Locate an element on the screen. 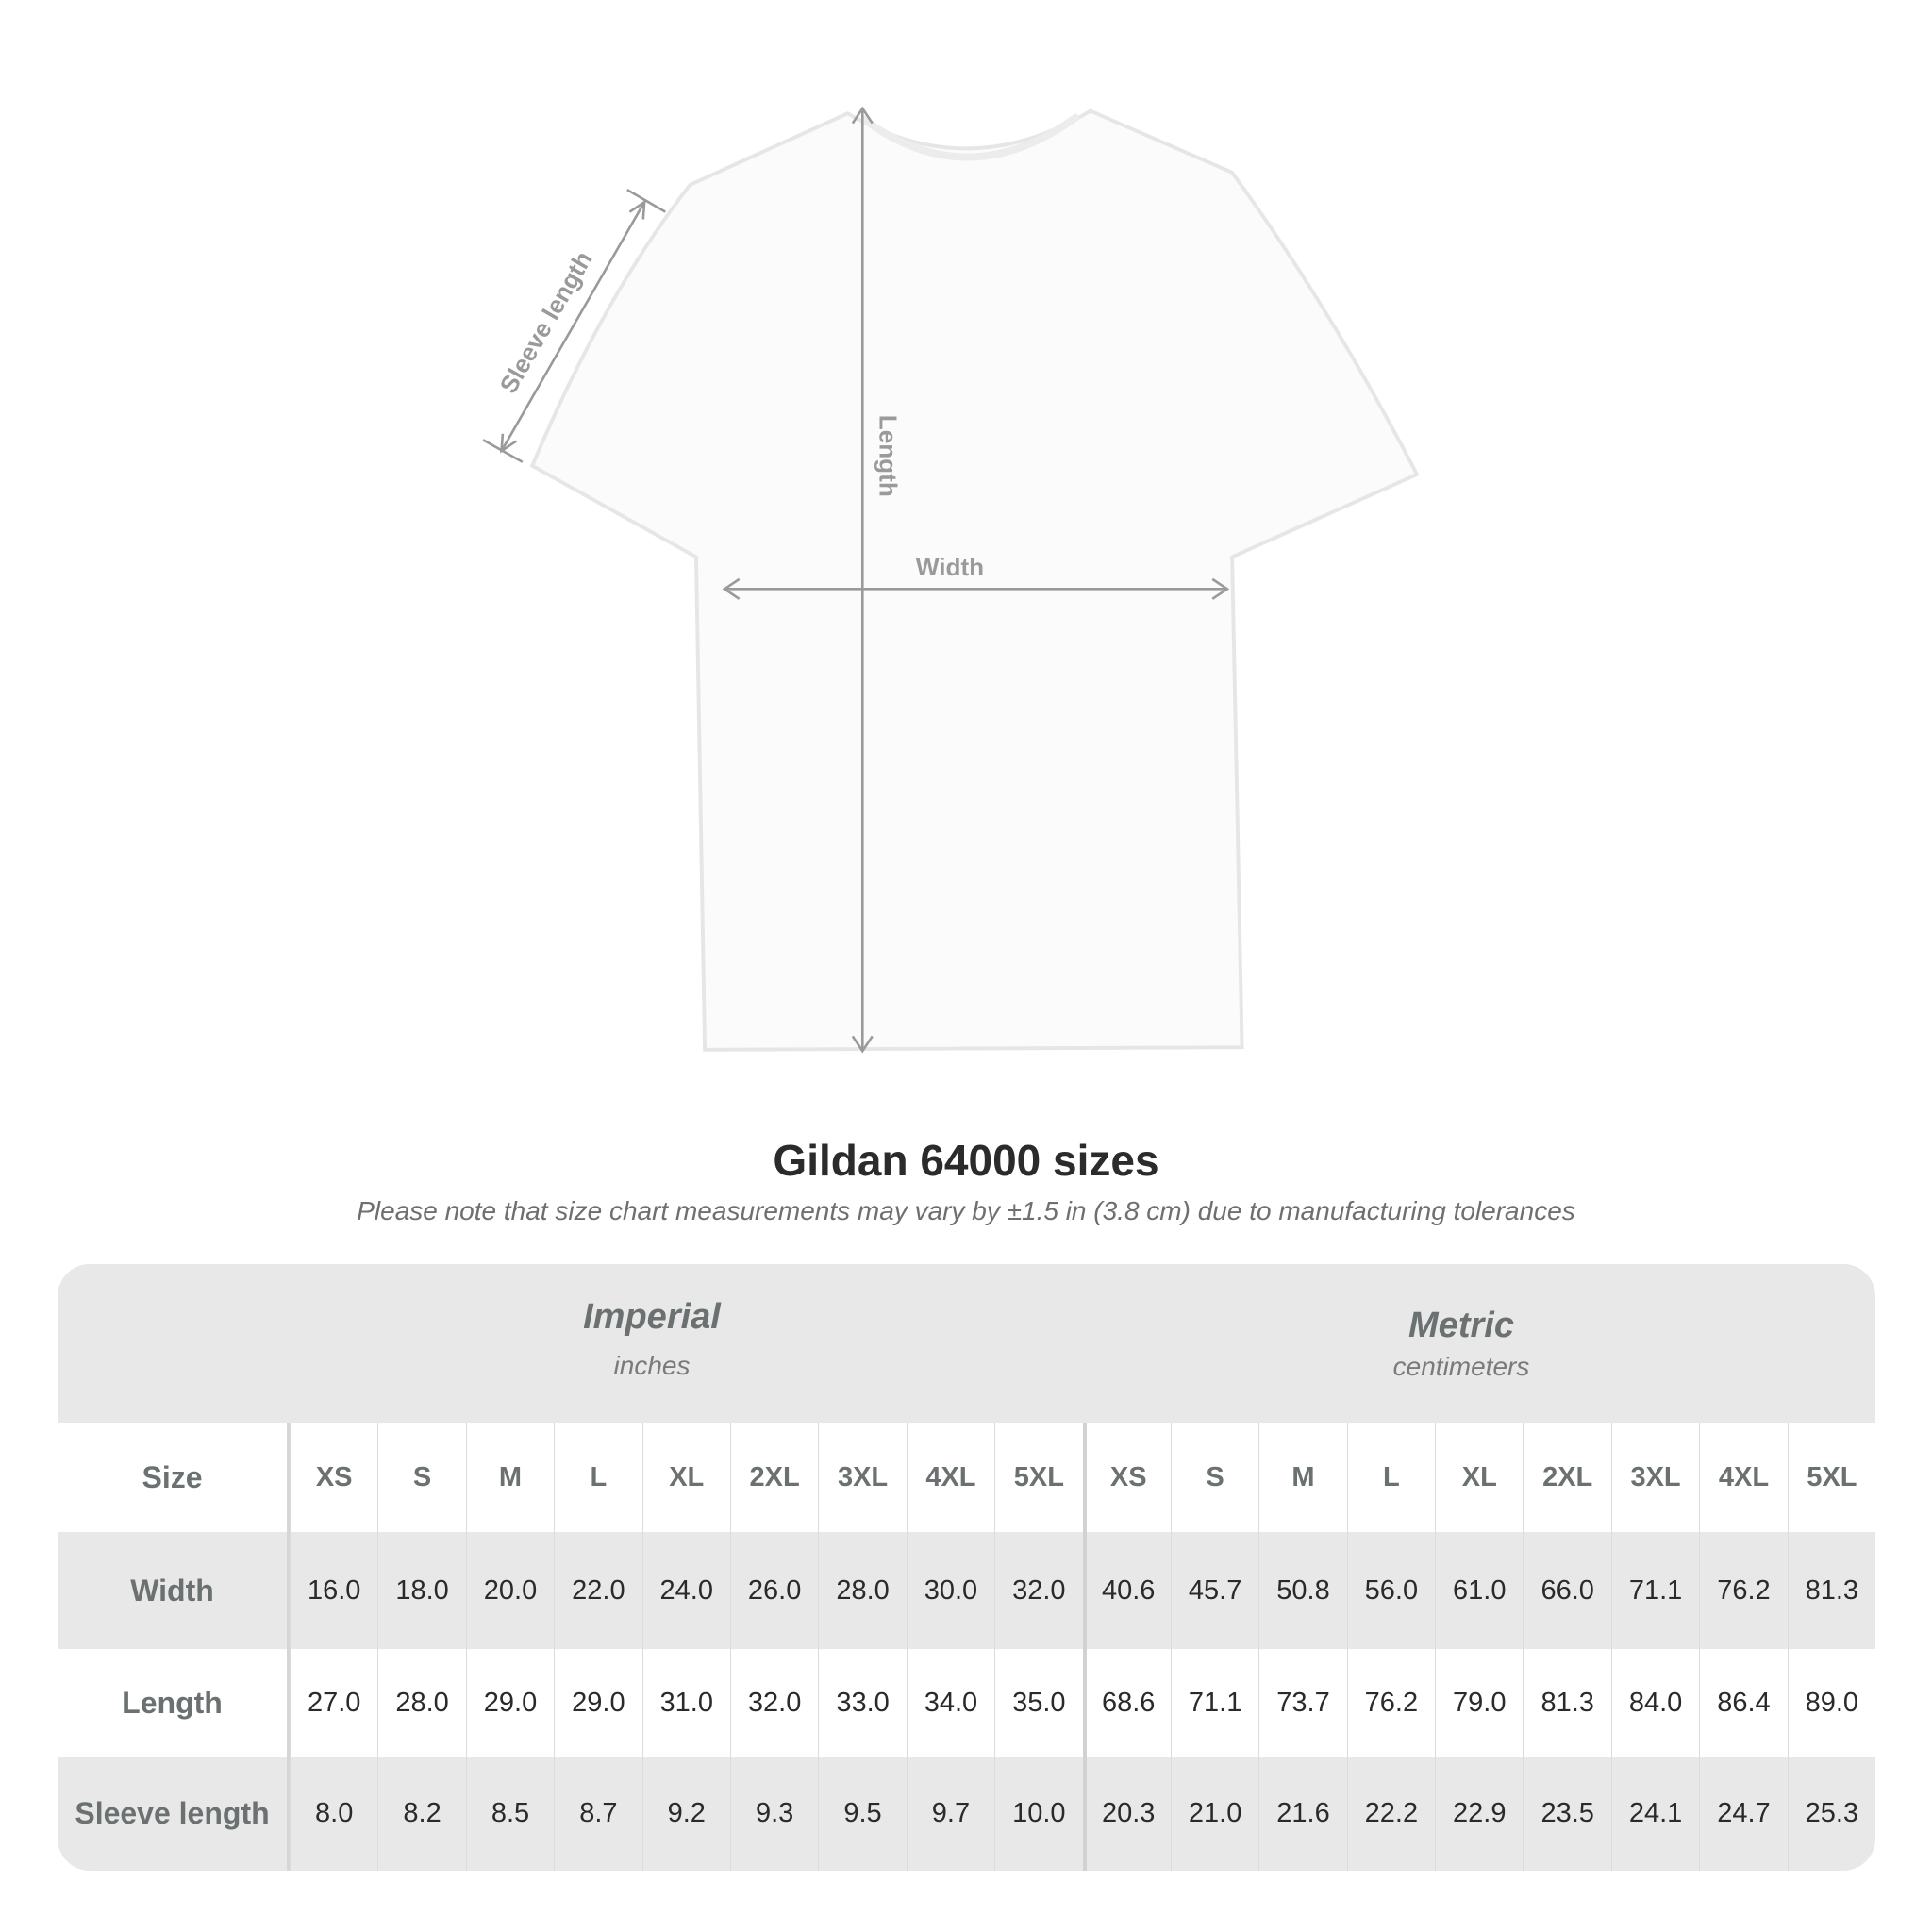 The image size is (1932, 1932). metric-value-cell: 86.4 is located at coordinates (1743, 1703).